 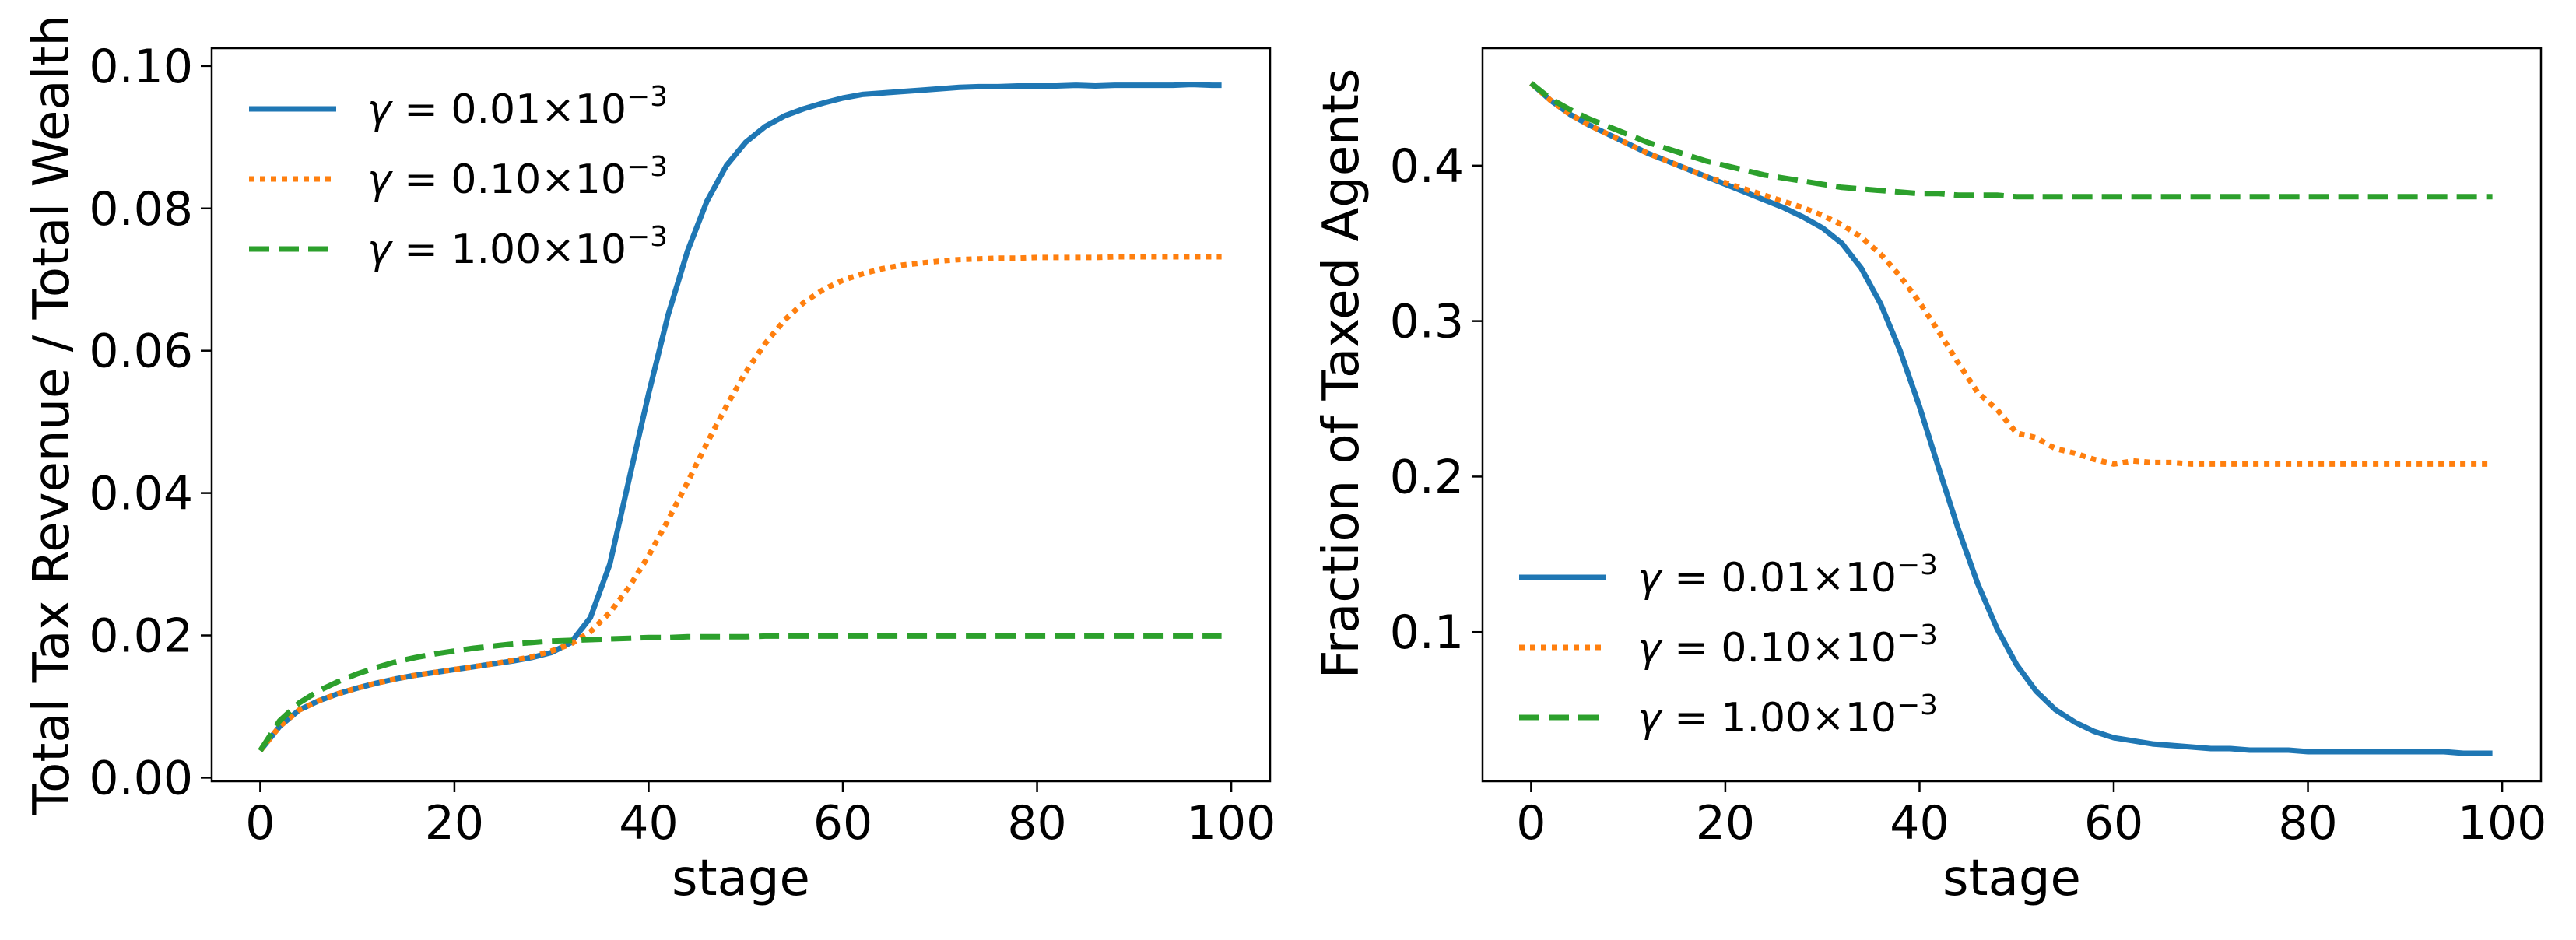 What do you see at coordinates (52, 415) in the screenshot?
I see `left-y-axis-label: Total Tax Revenue / Total Wealth` at bounding box center [52, 415].